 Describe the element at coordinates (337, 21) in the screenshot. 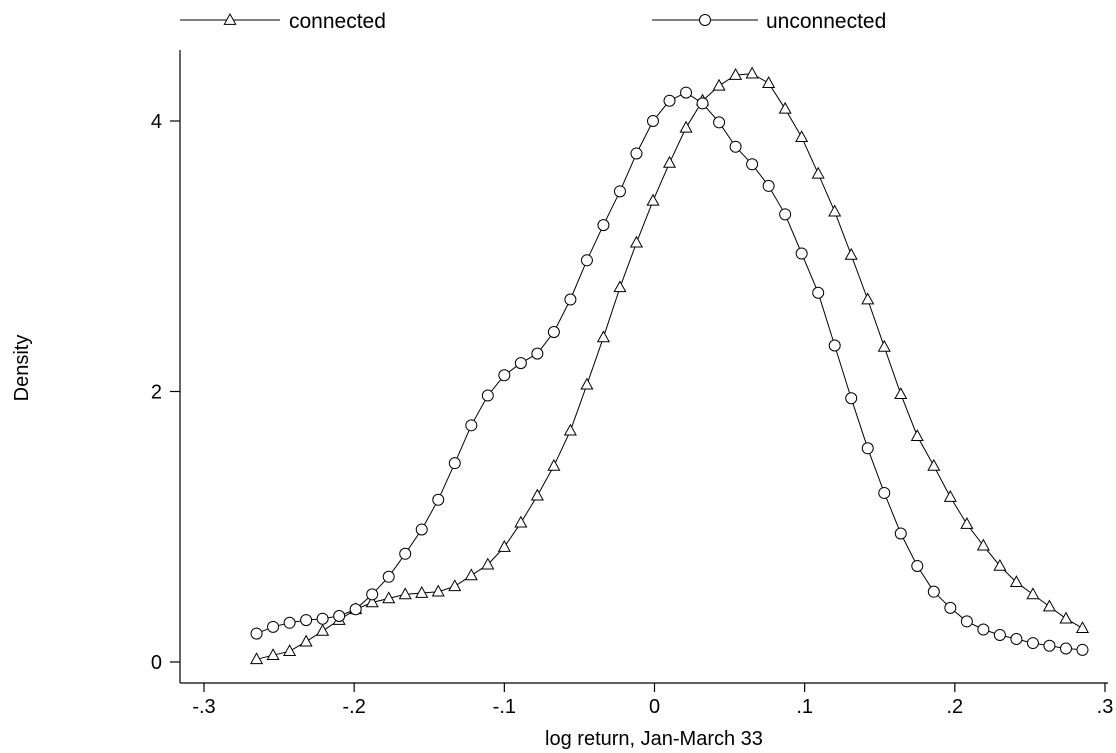

I see `legend-label: connected` at that location.